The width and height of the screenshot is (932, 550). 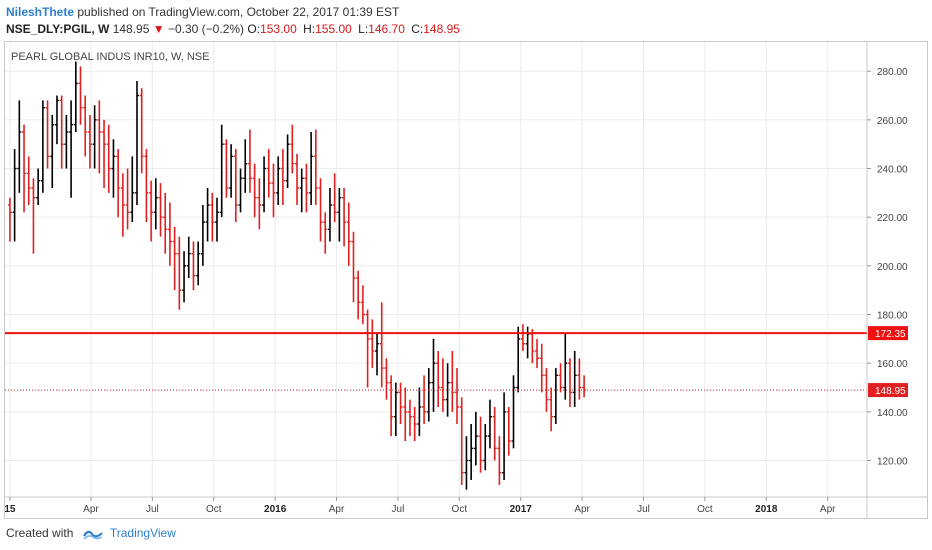 I want to click on price-level-label: 148.95, so click(x=890, y=391).